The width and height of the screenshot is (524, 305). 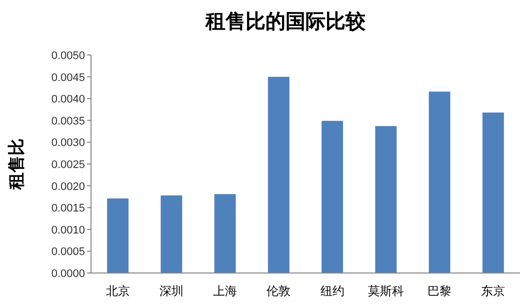 I want to click on x-tick-label: 上海, so click(x=225, y=291).